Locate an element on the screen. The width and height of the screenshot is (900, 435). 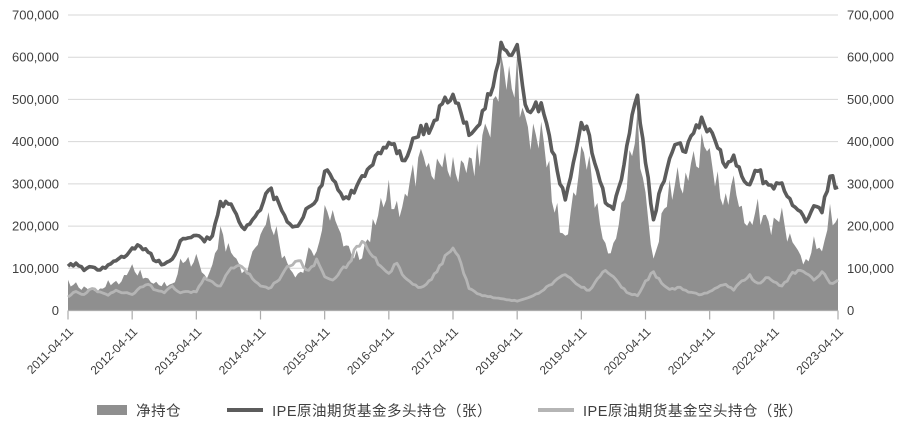
legend-item-net-position: 净持仓 is located at coordinates (139, 410).